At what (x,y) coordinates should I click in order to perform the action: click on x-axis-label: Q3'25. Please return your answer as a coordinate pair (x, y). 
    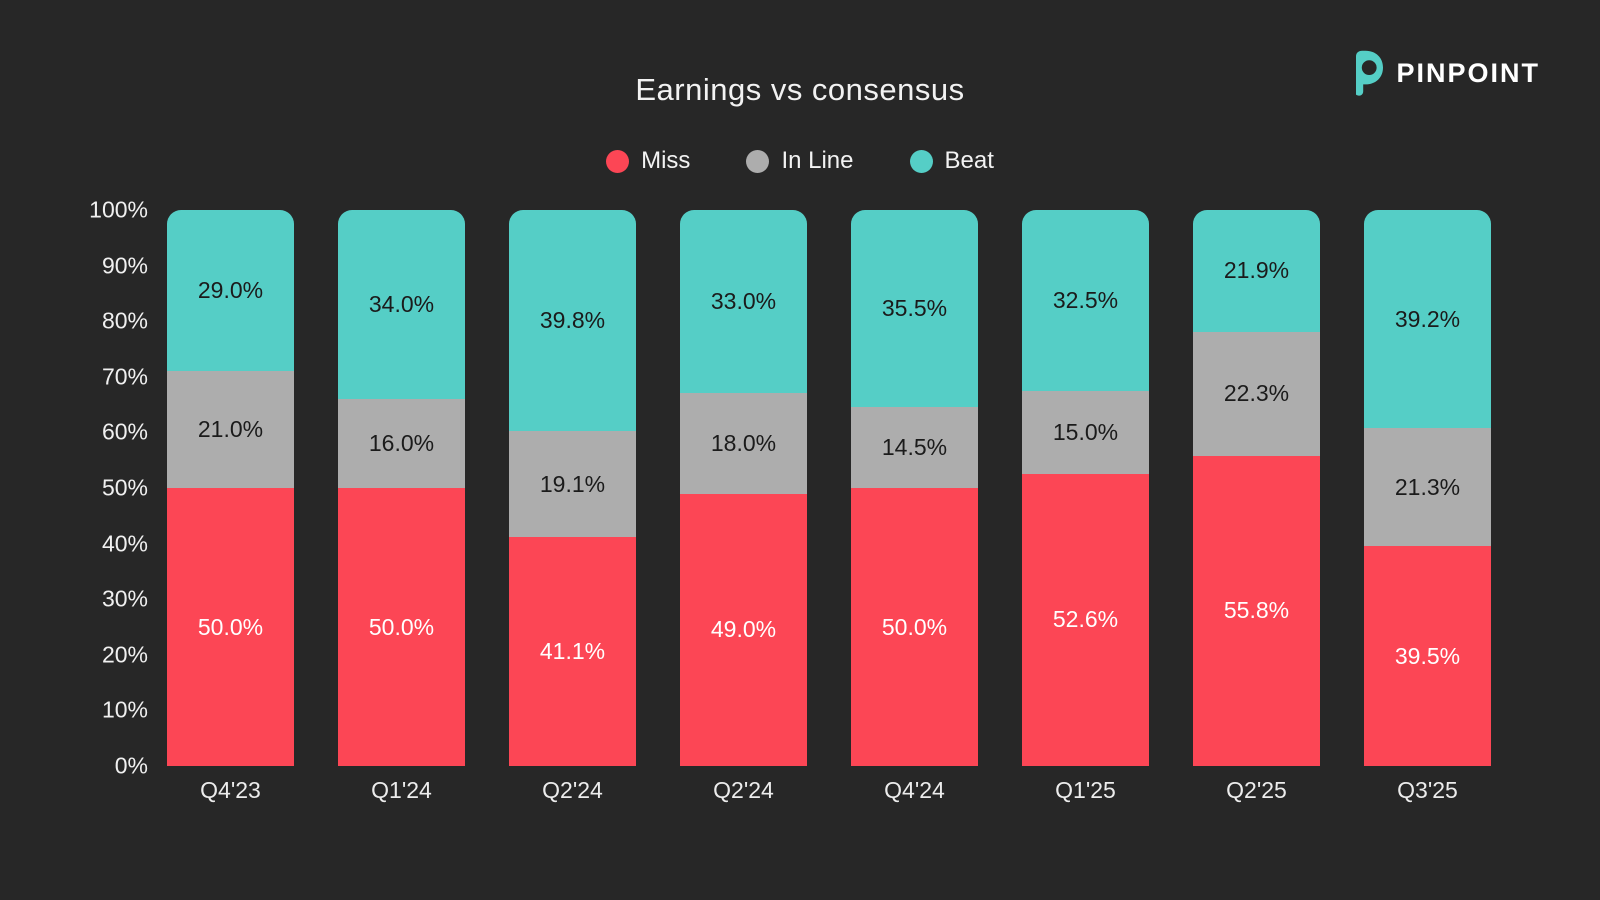
    Looking at the image, I should click on (1427, 790).